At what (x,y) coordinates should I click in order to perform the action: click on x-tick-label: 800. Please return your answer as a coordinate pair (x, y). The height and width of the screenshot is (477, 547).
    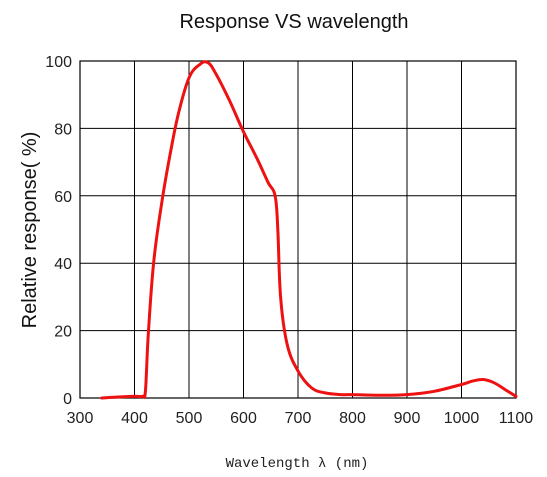
    Looking at the image, I should click on (352, 418).